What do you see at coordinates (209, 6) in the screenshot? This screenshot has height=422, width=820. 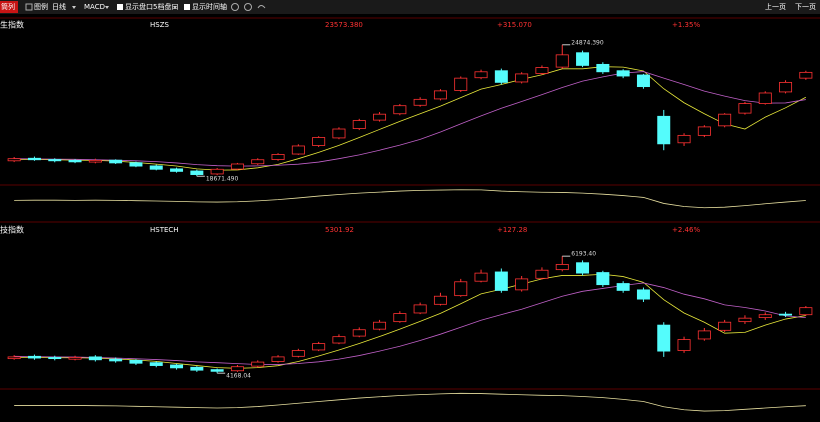 I see `toolbar-item: 显示时间轴` at bounding box center [209, 6].